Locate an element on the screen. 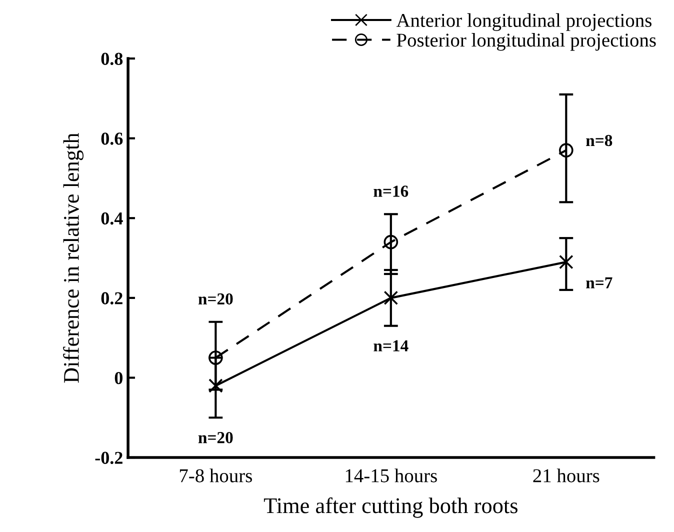  x-tick-label: 7-8 hours is located at coordinates (216, 475).